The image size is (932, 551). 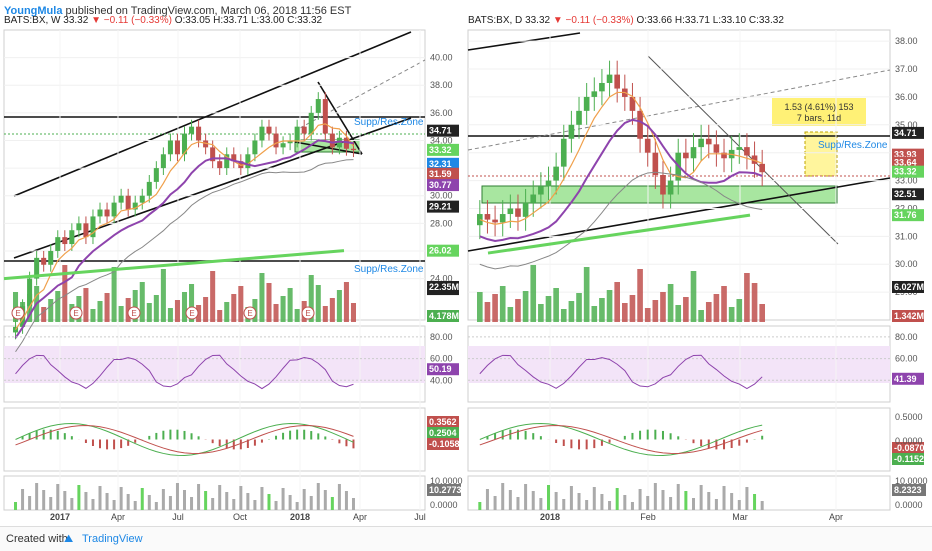 I want to click on macd-value-box, so click(x=443, y=422).